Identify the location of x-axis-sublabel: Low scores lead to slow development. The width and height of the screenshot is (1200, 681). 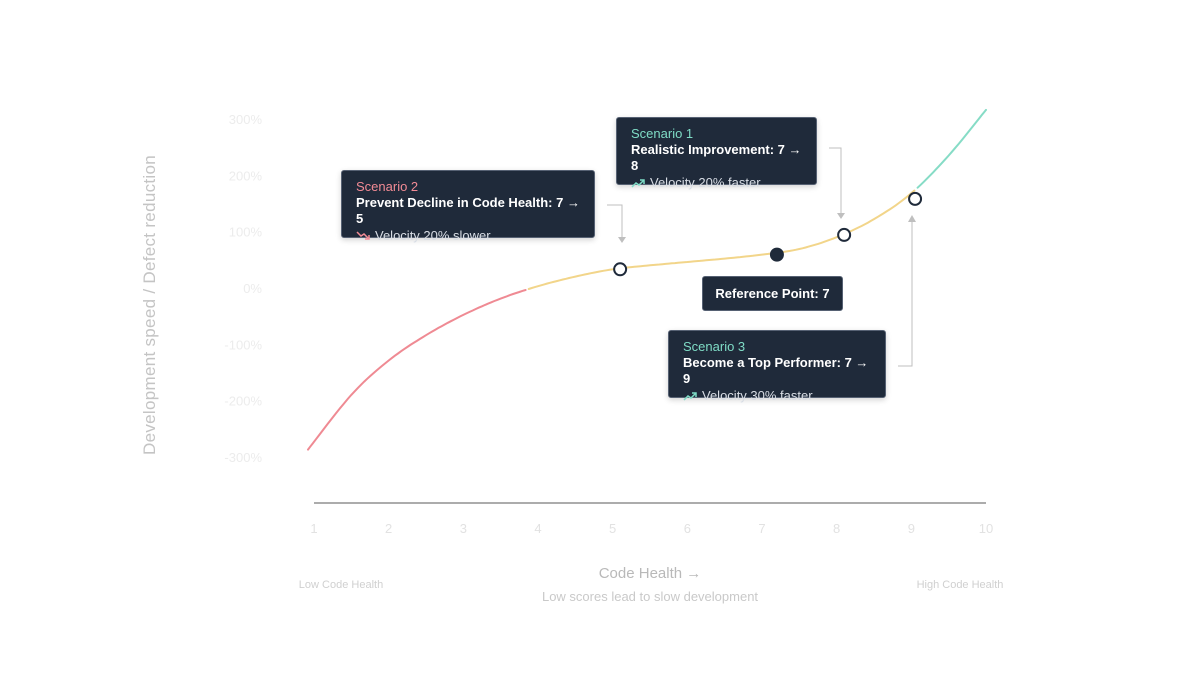
(650, 596).